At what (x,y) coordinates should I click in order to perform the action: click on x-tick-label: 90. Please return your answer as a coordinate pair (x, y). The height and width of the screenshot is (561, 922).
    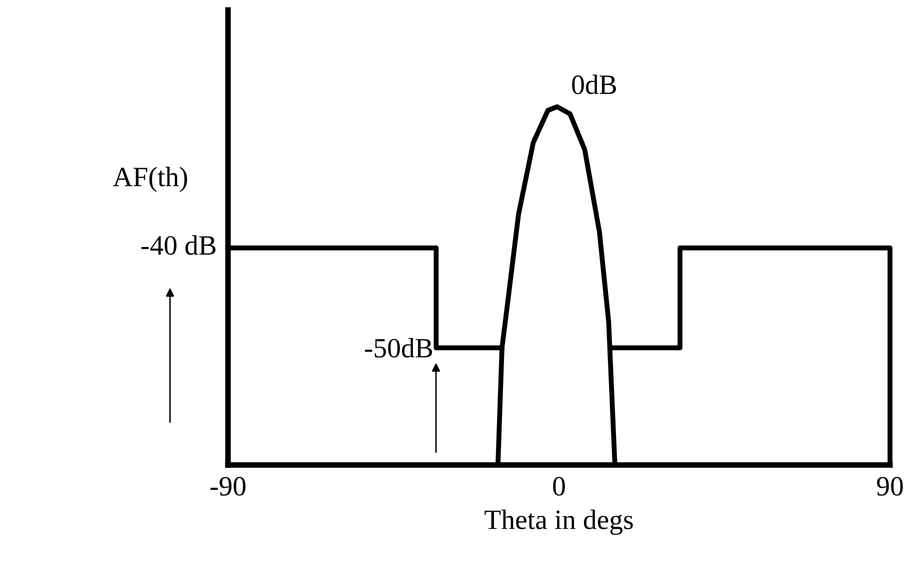
    Looking at the image, I should click on (890, 486).